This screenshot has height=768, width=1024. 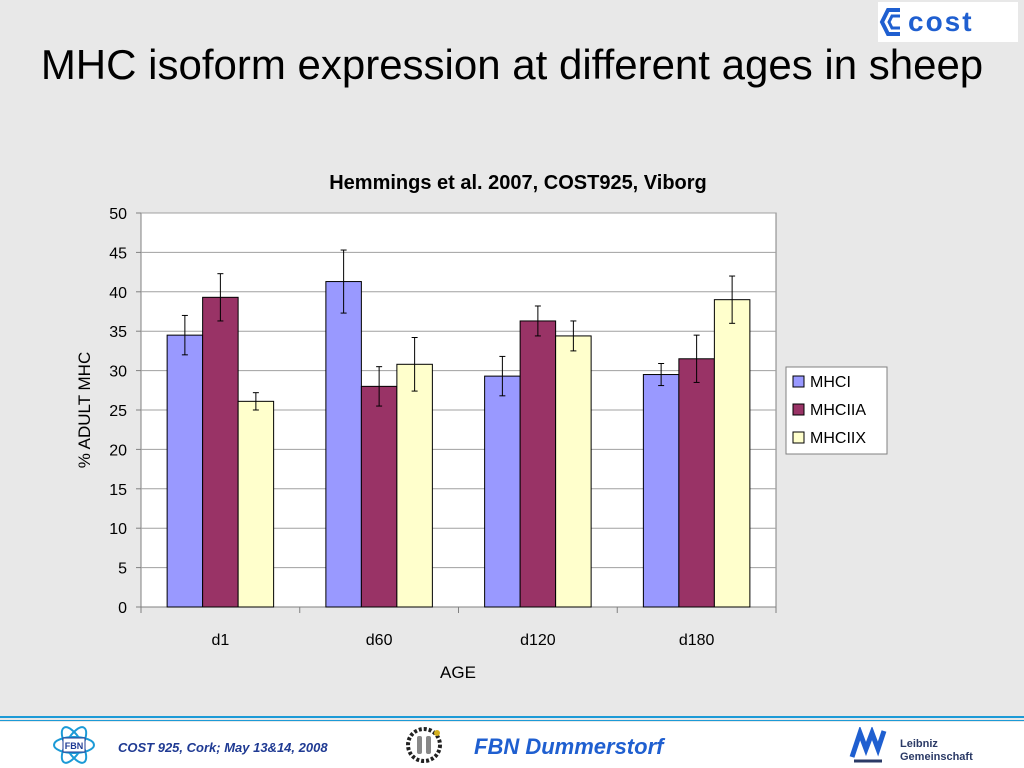 I want to click on bar-mhci-d120, so click(x=502, y=491).